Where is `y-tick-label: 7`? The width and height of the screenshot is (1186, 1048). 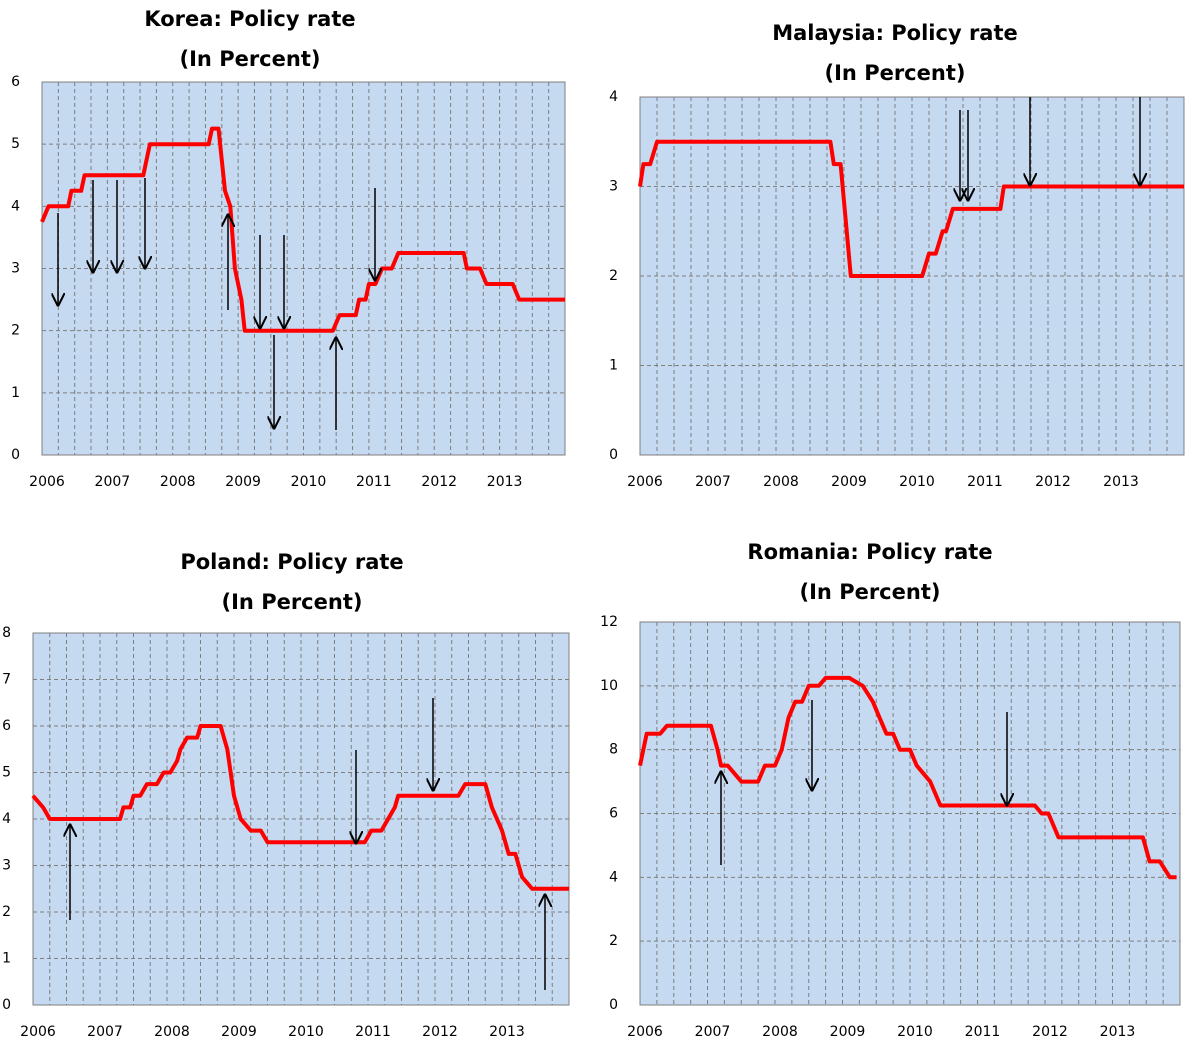 y-tick-label: 7 is located at coordinates (6, 680).